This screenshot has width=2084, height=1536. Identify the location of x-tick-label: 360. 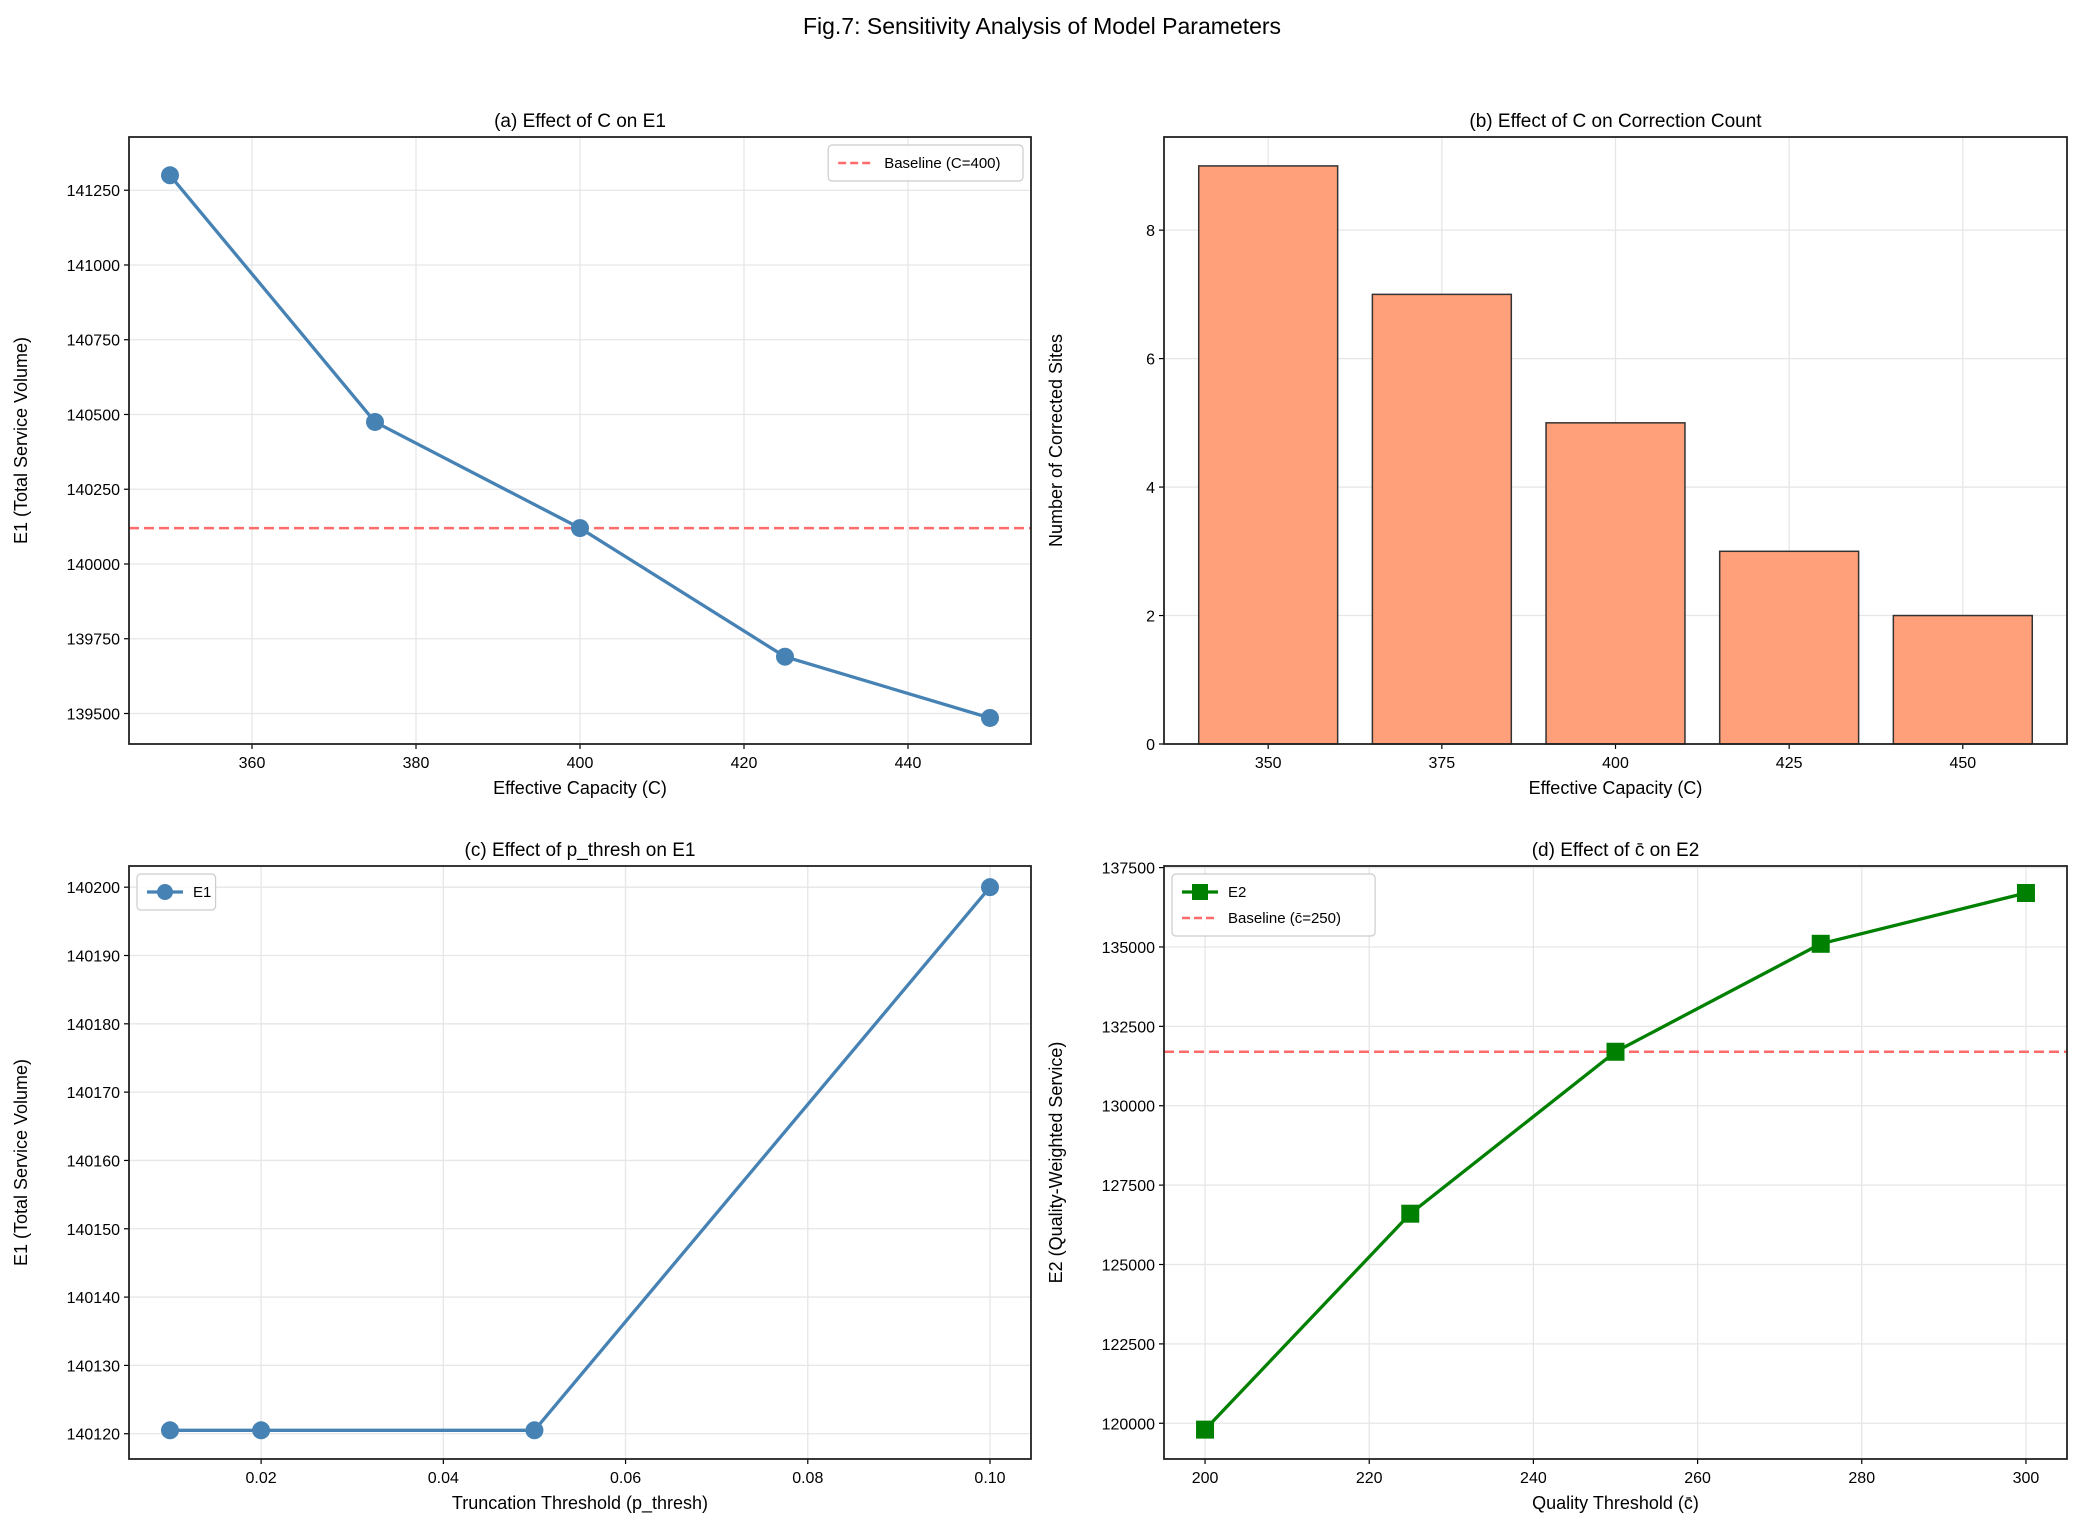
(252, 763).